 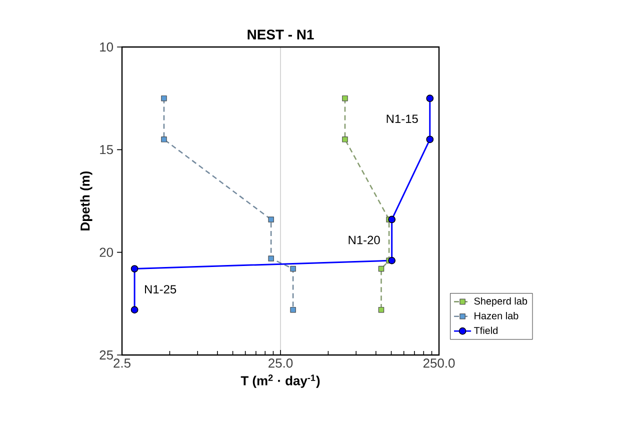 I want to click on y-tick-label: 25, so click(x=106, y=355).